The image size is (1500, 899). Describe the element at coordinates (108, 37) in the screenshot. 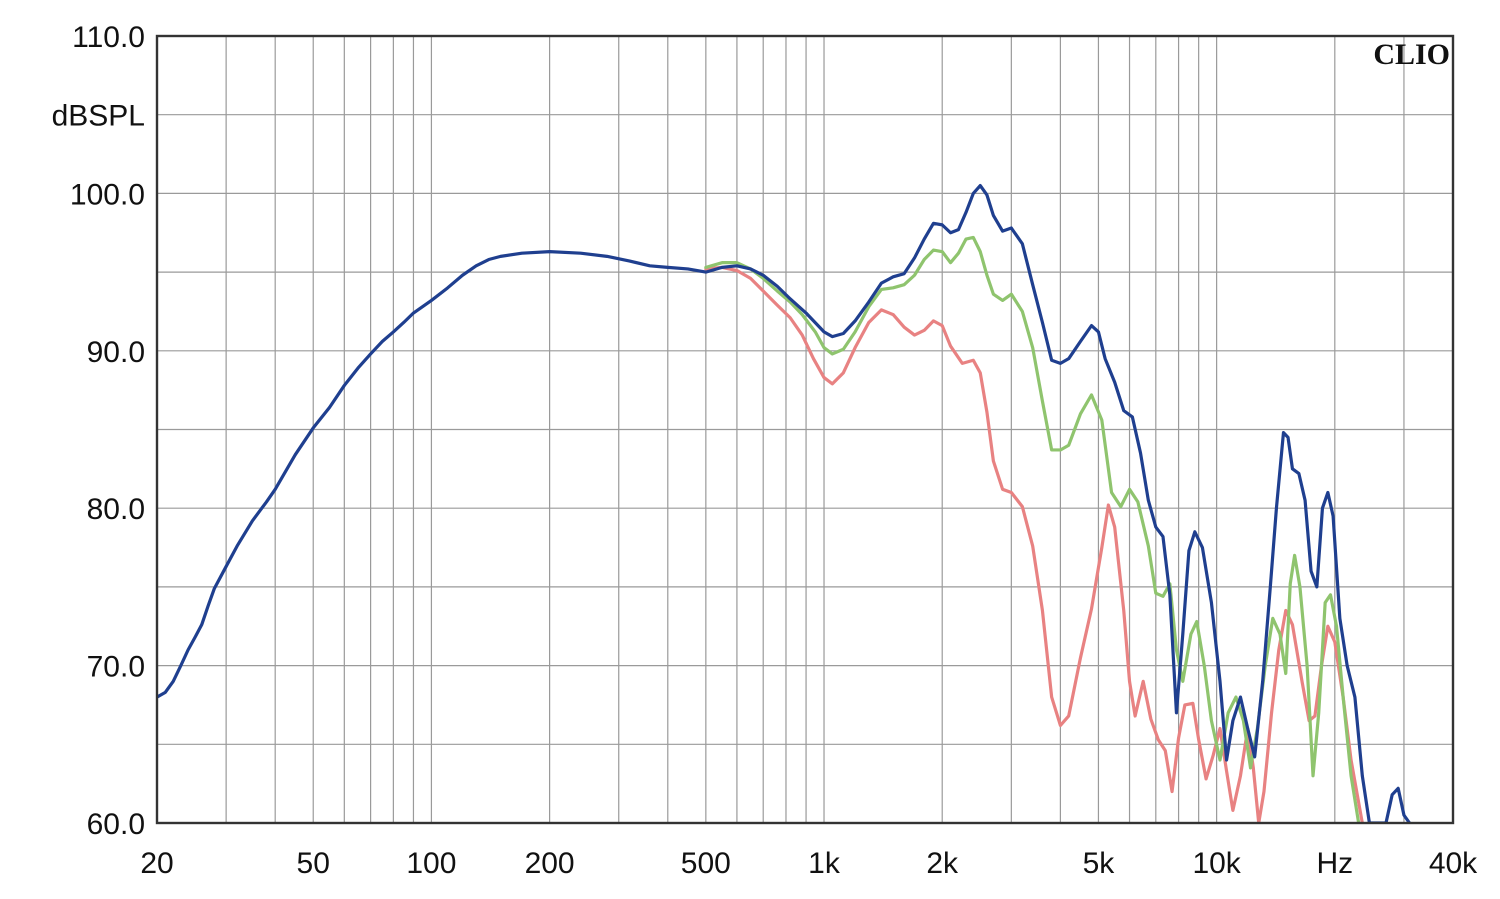

I see `y-tick-label: 110.0` at that location.